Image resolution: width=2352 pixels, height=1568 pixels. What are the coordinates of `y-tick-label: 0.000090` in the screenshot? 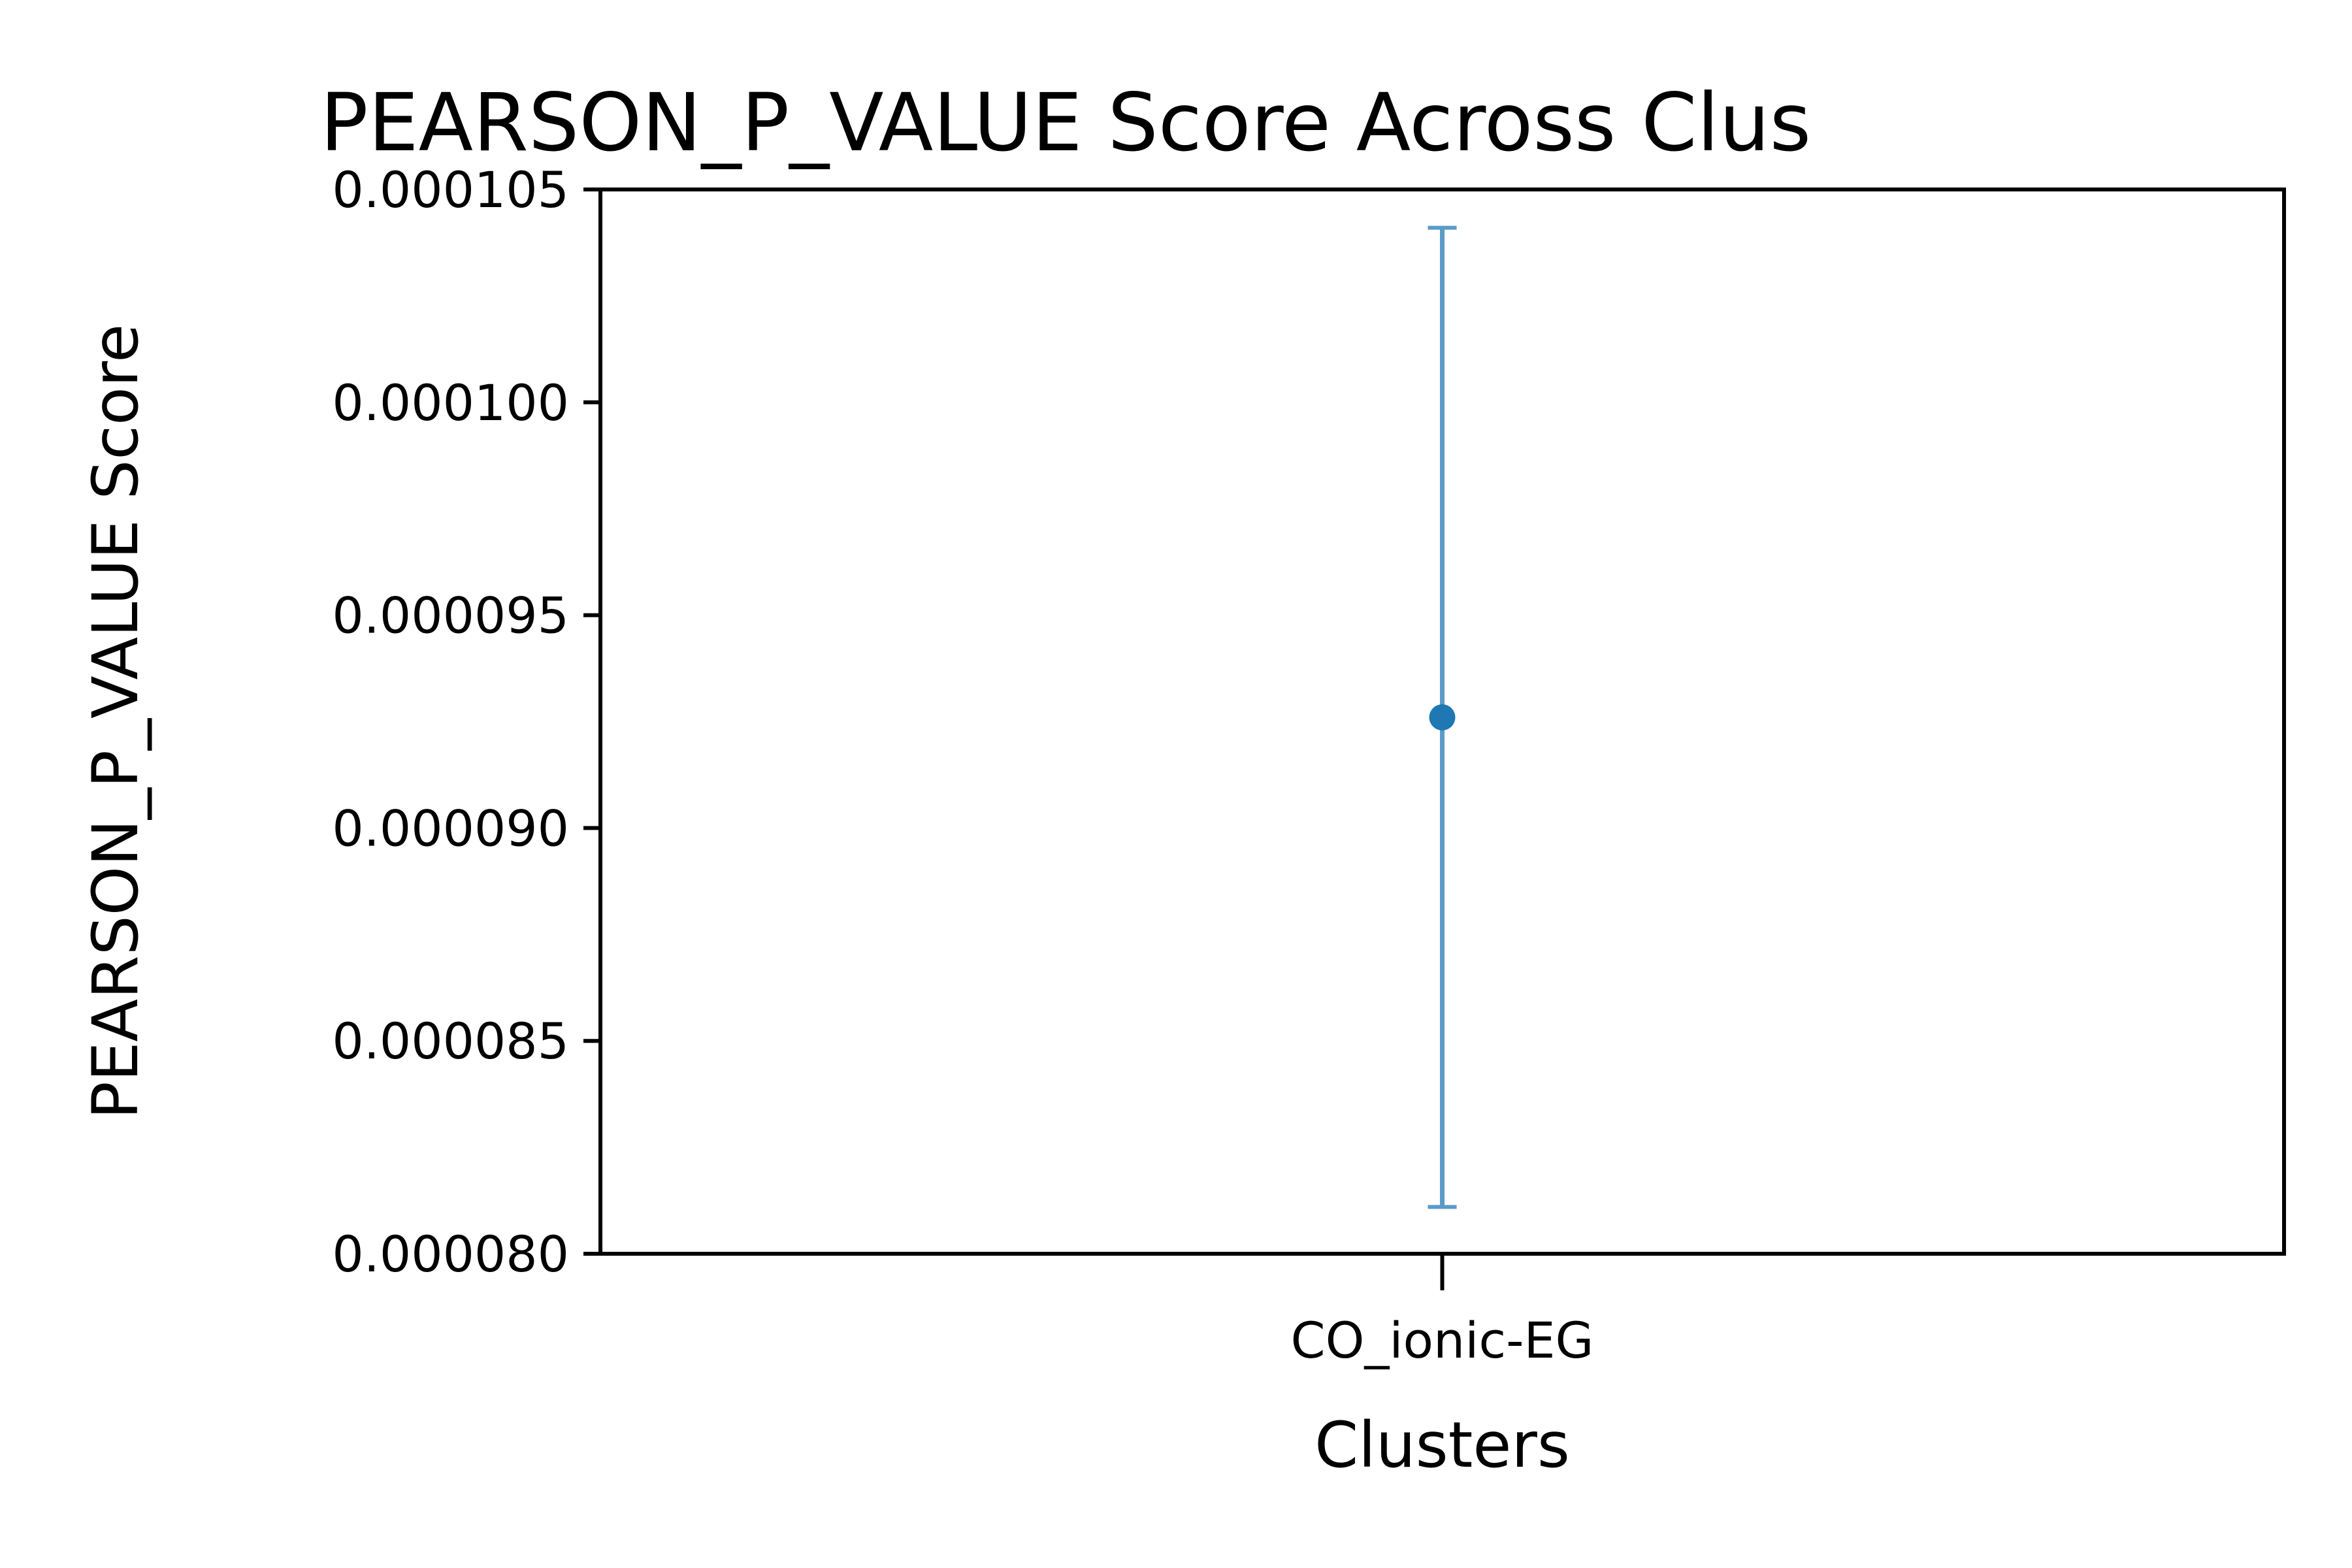 It's located at (450, 828).